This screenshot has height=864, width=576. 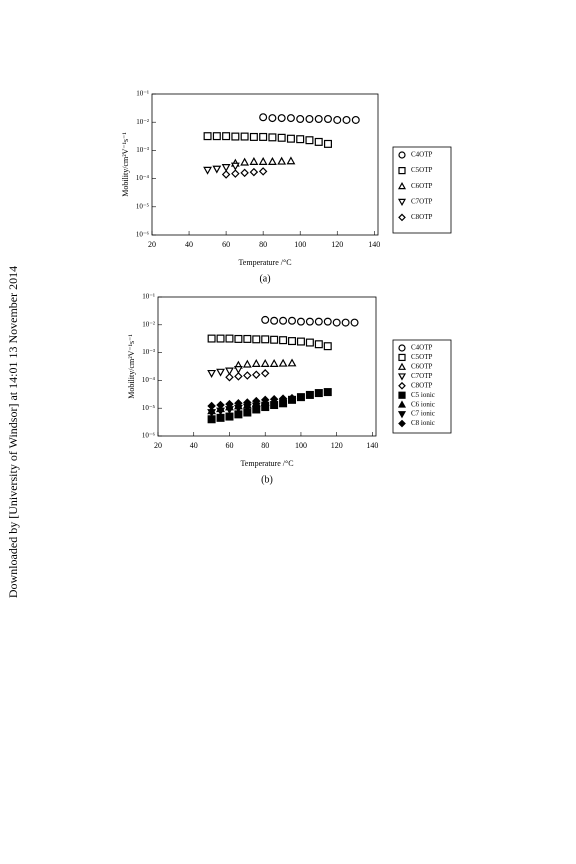 I want to click on legend-label: C6OTP, so click(x=422, y=186).